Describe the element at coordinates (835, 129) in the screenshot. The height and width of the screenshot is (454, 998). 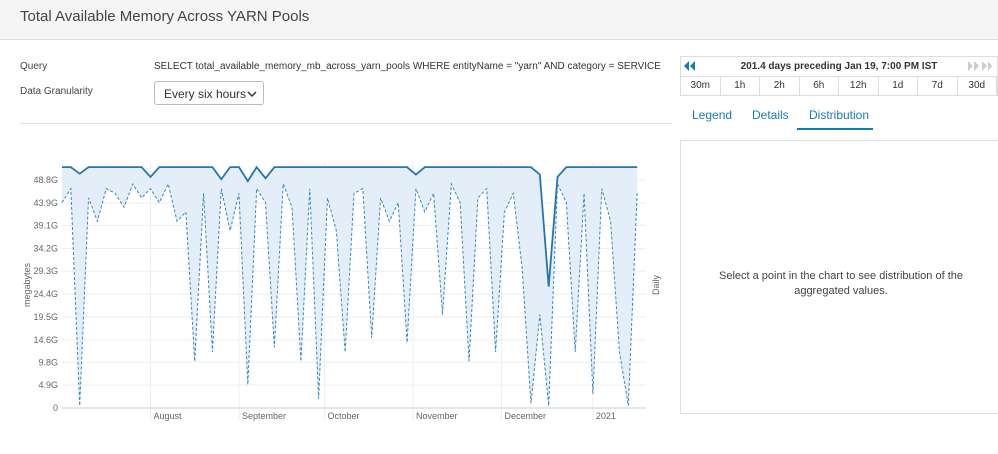
I see `active-tab-underline` at that location.